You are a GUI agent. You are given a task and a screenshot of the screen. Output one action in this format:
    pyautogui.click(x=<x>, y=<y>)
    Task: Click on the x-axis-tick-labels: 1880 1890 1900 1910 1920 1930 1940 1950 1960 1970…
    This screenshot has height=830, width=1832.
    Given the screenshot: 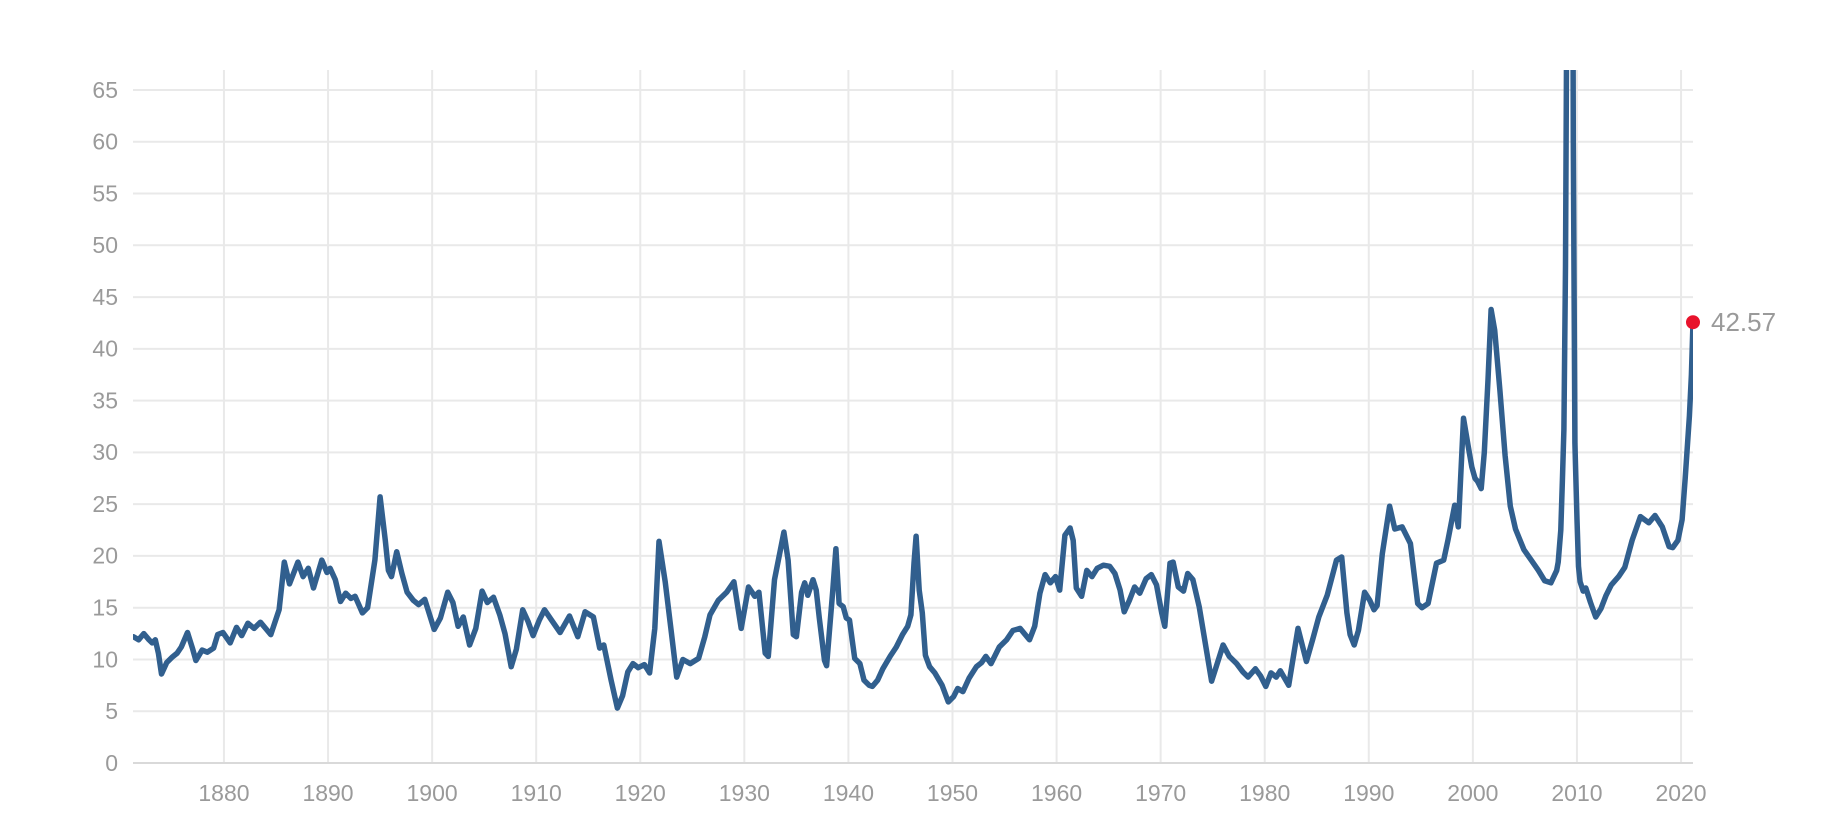 What is the action you would take?
    pyautogui.click(x=952, y=793)
    